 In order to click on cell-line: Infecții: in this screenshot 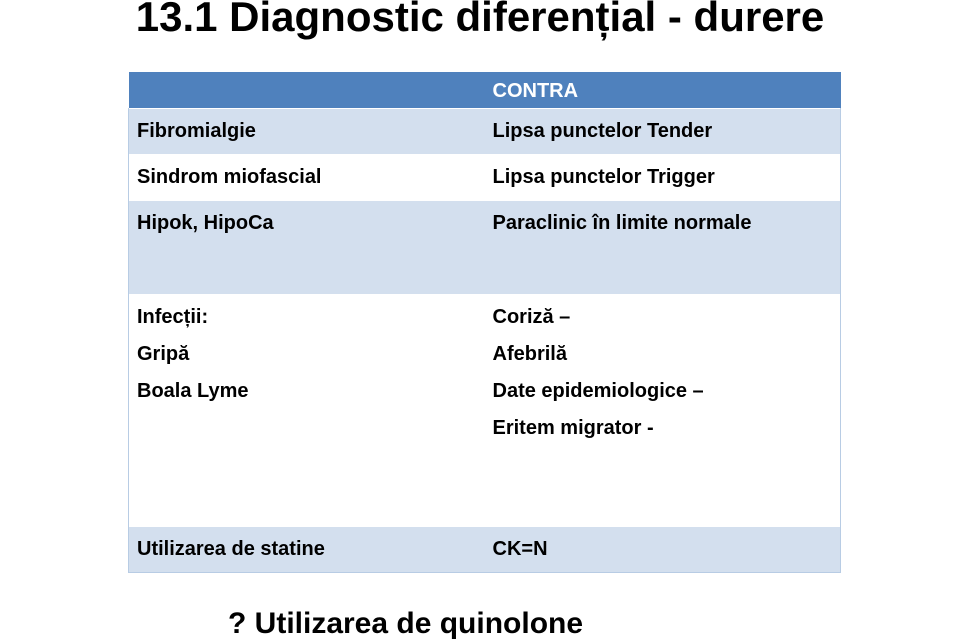, I will do `click(173, 317)`.